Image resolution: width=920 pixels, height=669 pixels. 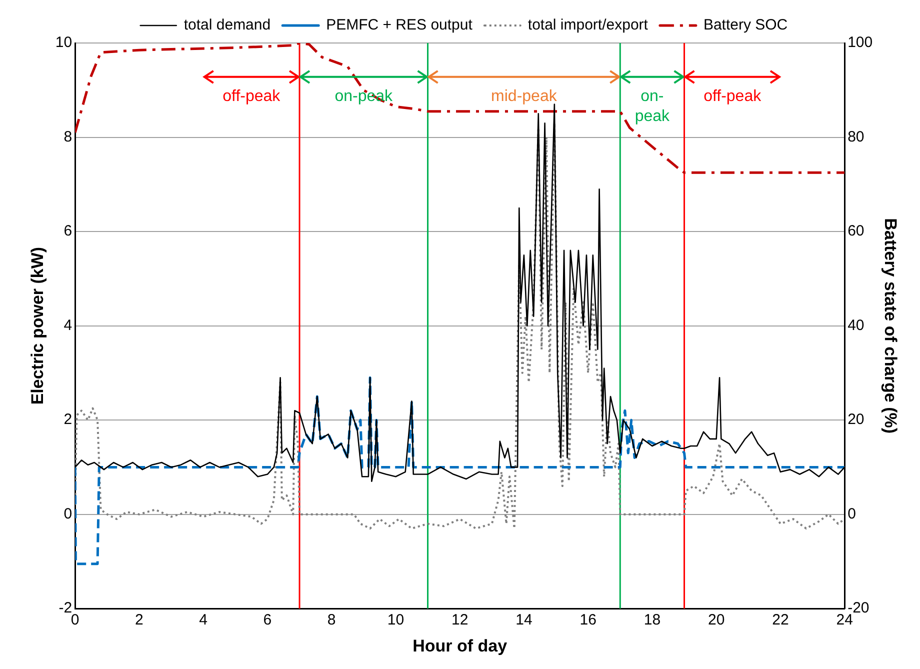 What do you see at coordinates (588, 620) in the screenshot?
I see `x-tick-label: 16` at bounding box center [588, 620].